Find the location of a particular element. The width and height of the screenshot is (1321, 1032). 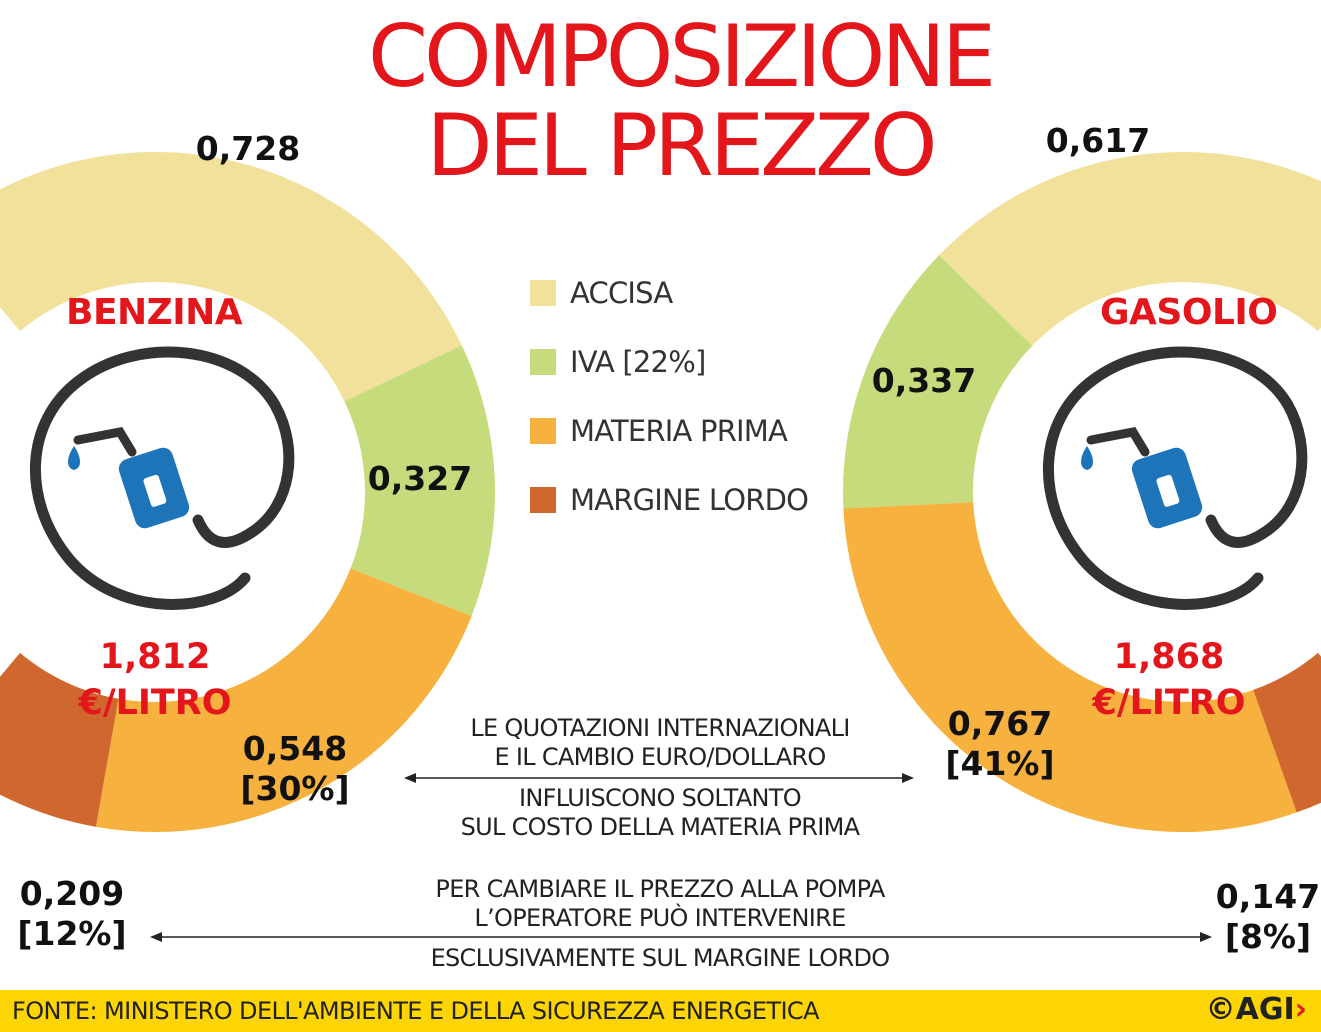

legend-item: MARGINE LORDO is located at coordinates (669, 499).